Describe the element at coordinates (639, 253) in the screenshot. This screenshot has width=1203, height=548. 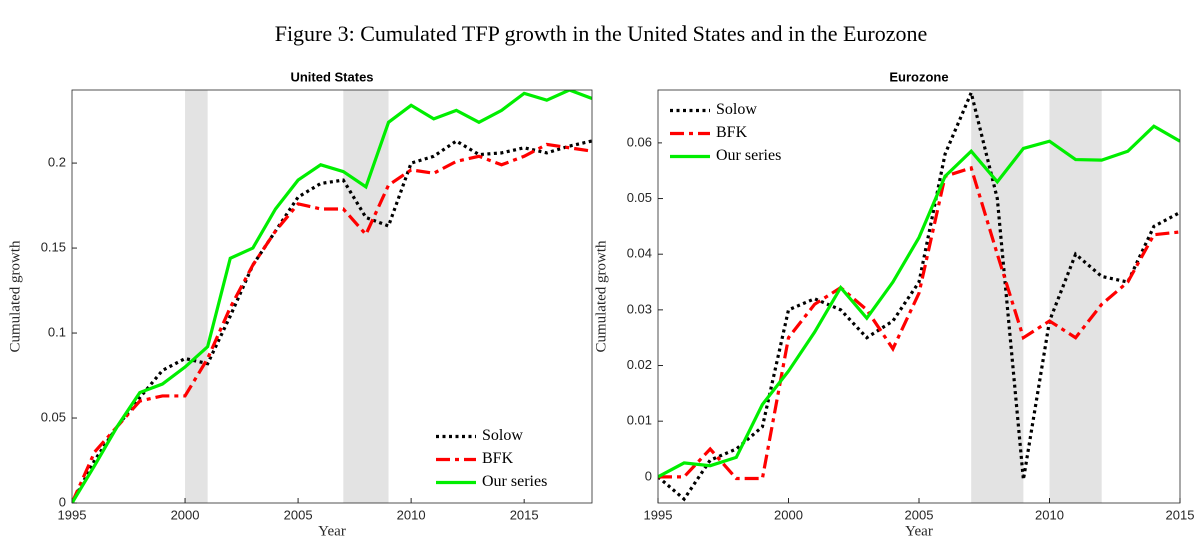
I see `y-tick-label: 0.04` at that location.